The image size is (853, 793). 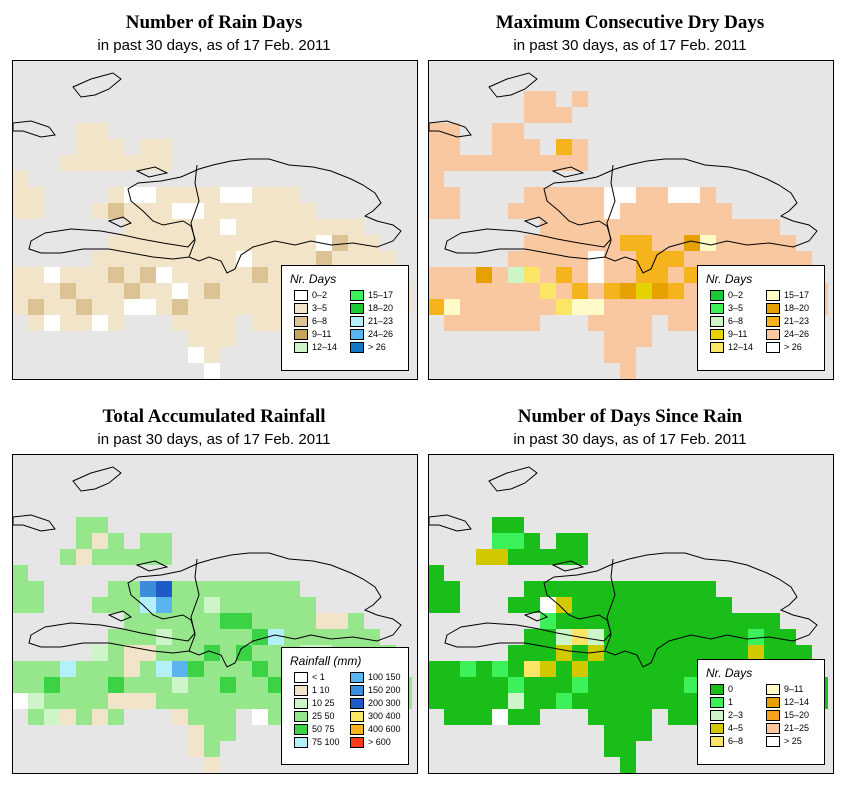 What do you see at coordinates (787, 308) in the screenshot?
I see `legend-item: 18–20` at bounding box center [787, 308].